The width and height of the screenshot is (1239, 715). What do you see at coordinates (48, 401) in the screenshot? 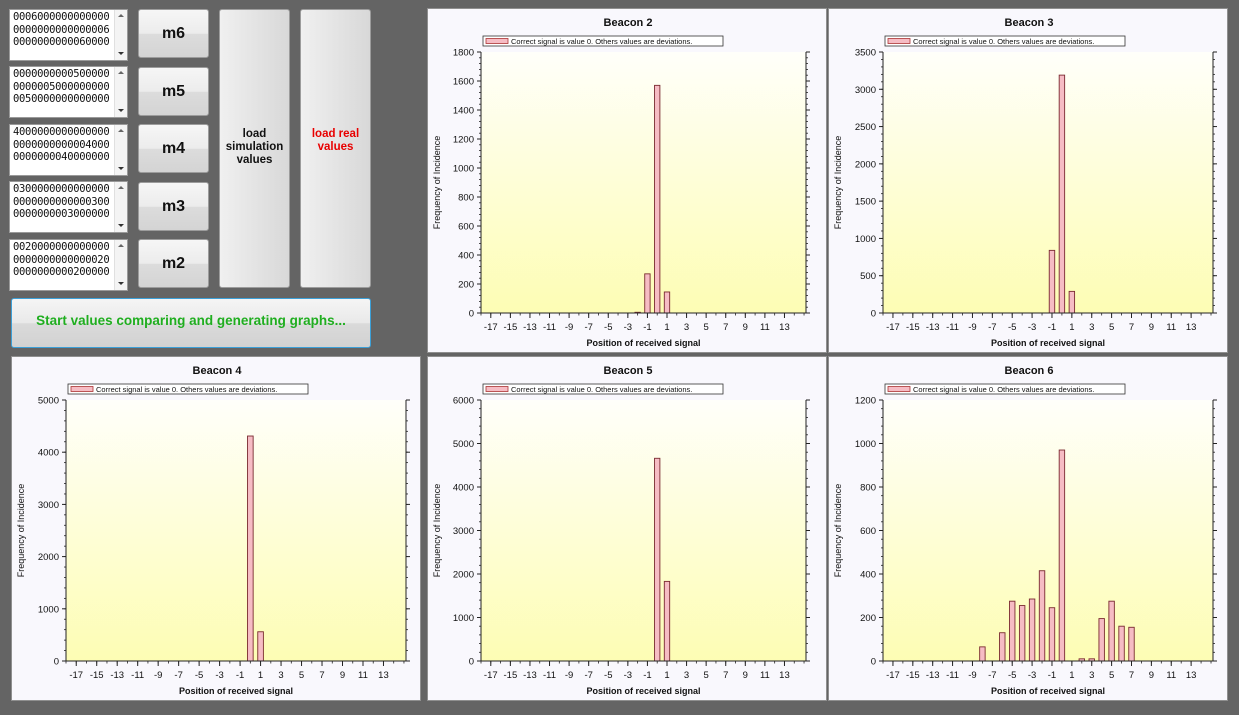
I see `y-tick-label: 5000` at bounding box center [48, 401].